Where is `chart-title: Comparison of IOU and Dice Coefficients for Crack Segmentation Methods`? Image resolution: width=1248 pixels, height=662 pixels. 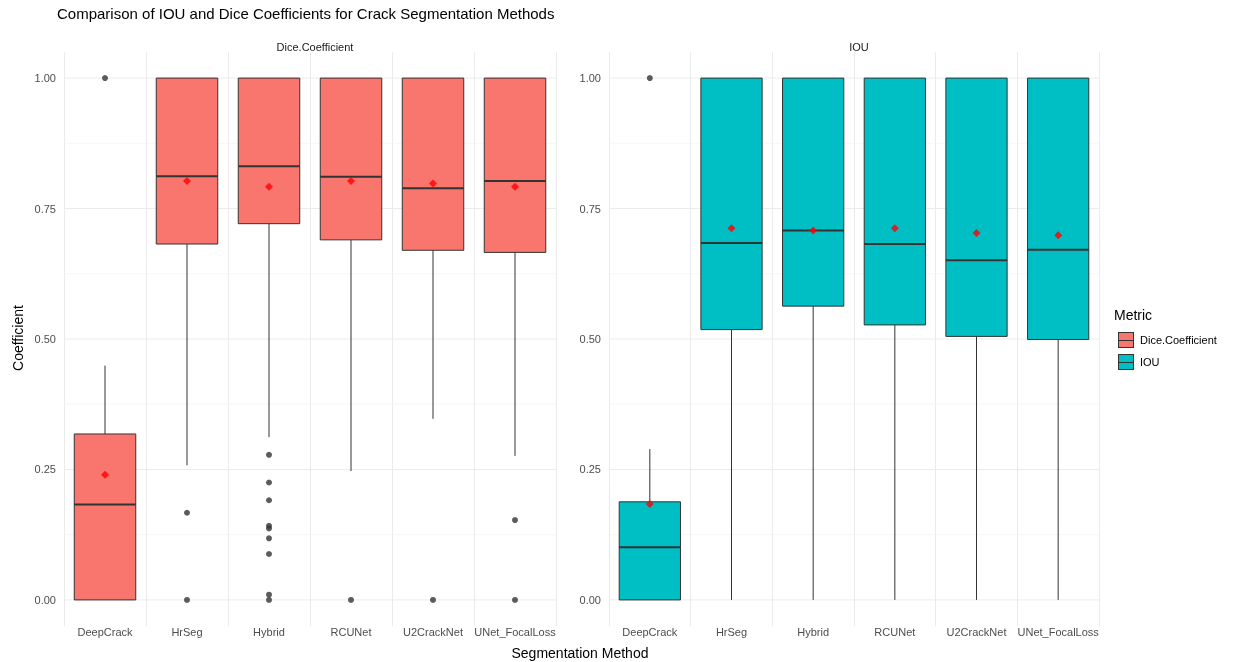
chart-title: Comparison of IOU and Dice Coefficients for Crack Segmentation Methods is located at coordinates (306, 13).